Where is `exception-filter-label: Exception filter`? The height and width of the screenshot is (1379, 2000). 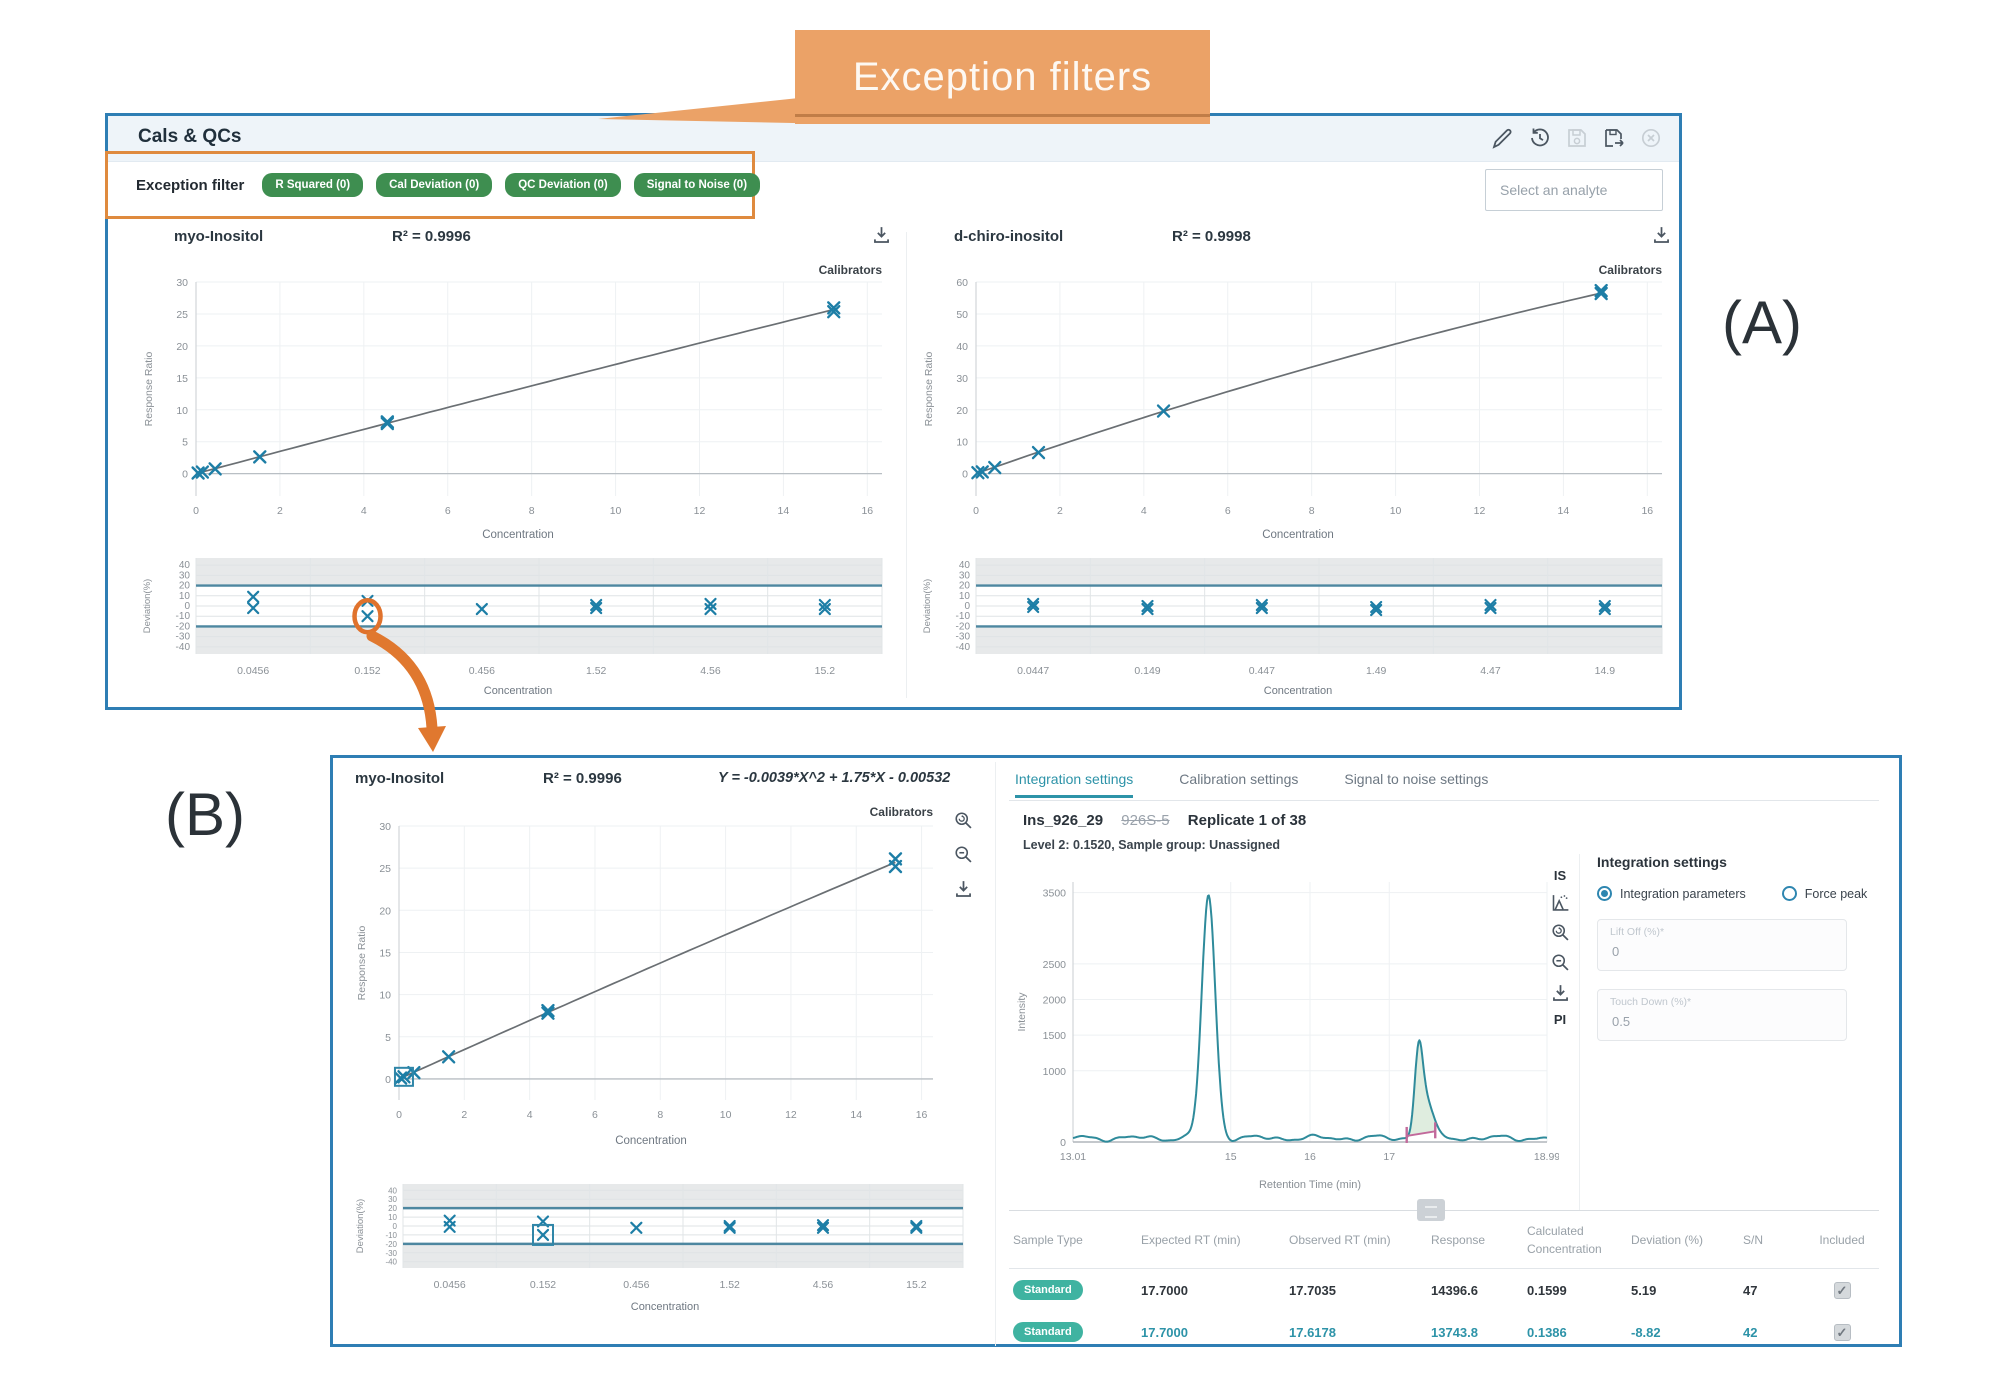 exception-filter-label: Exception filter is located at coordinates (190, 185).